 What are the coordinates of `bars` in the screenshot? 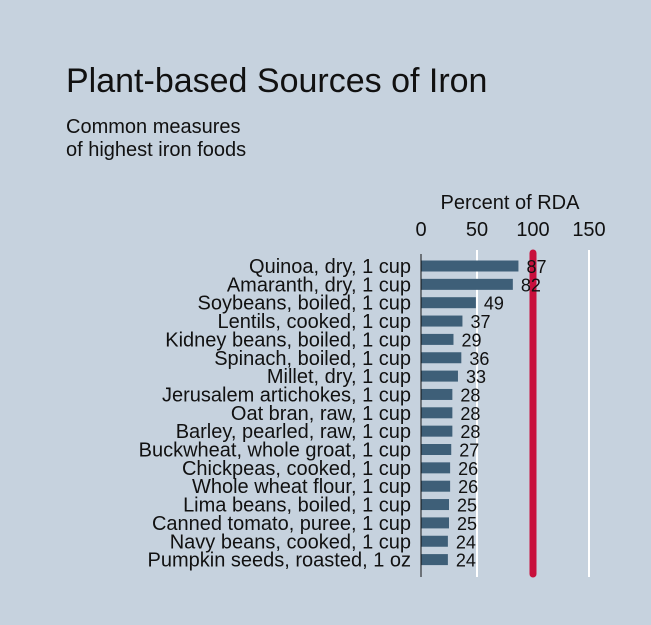 It's located at (470, 413).